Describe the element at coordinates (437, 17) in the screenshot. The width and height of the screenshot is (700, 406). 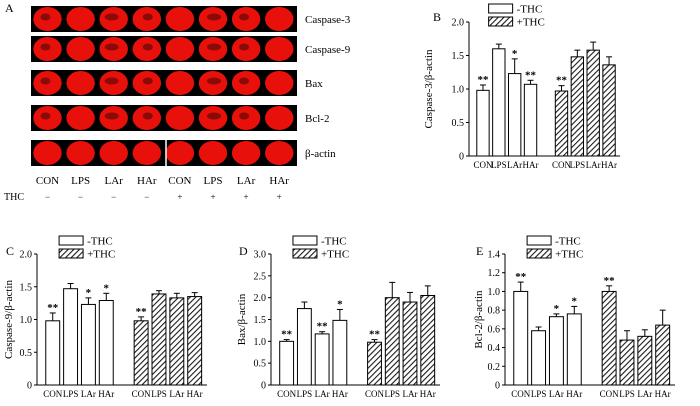
I see `panel-letter: B` at that location.